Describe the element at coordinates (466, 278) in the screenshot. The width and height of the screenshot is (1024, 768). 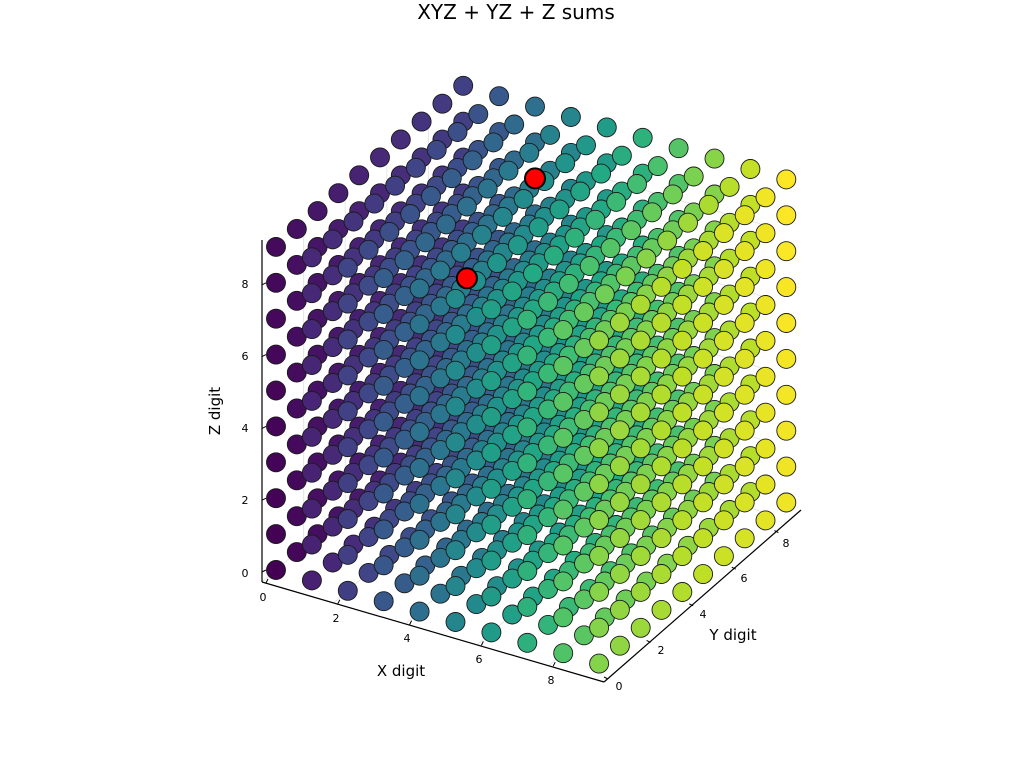
I see `highlighted-solution-point` at that location.